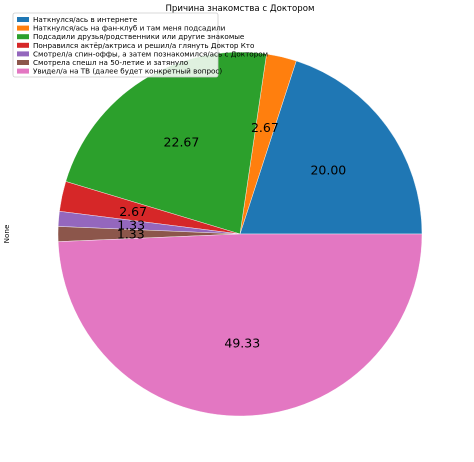  What do you see at coordinates (265, 127) in the screenshot?
I see `slice-value-label-1: 2.67` at bounding box center [265, 127].